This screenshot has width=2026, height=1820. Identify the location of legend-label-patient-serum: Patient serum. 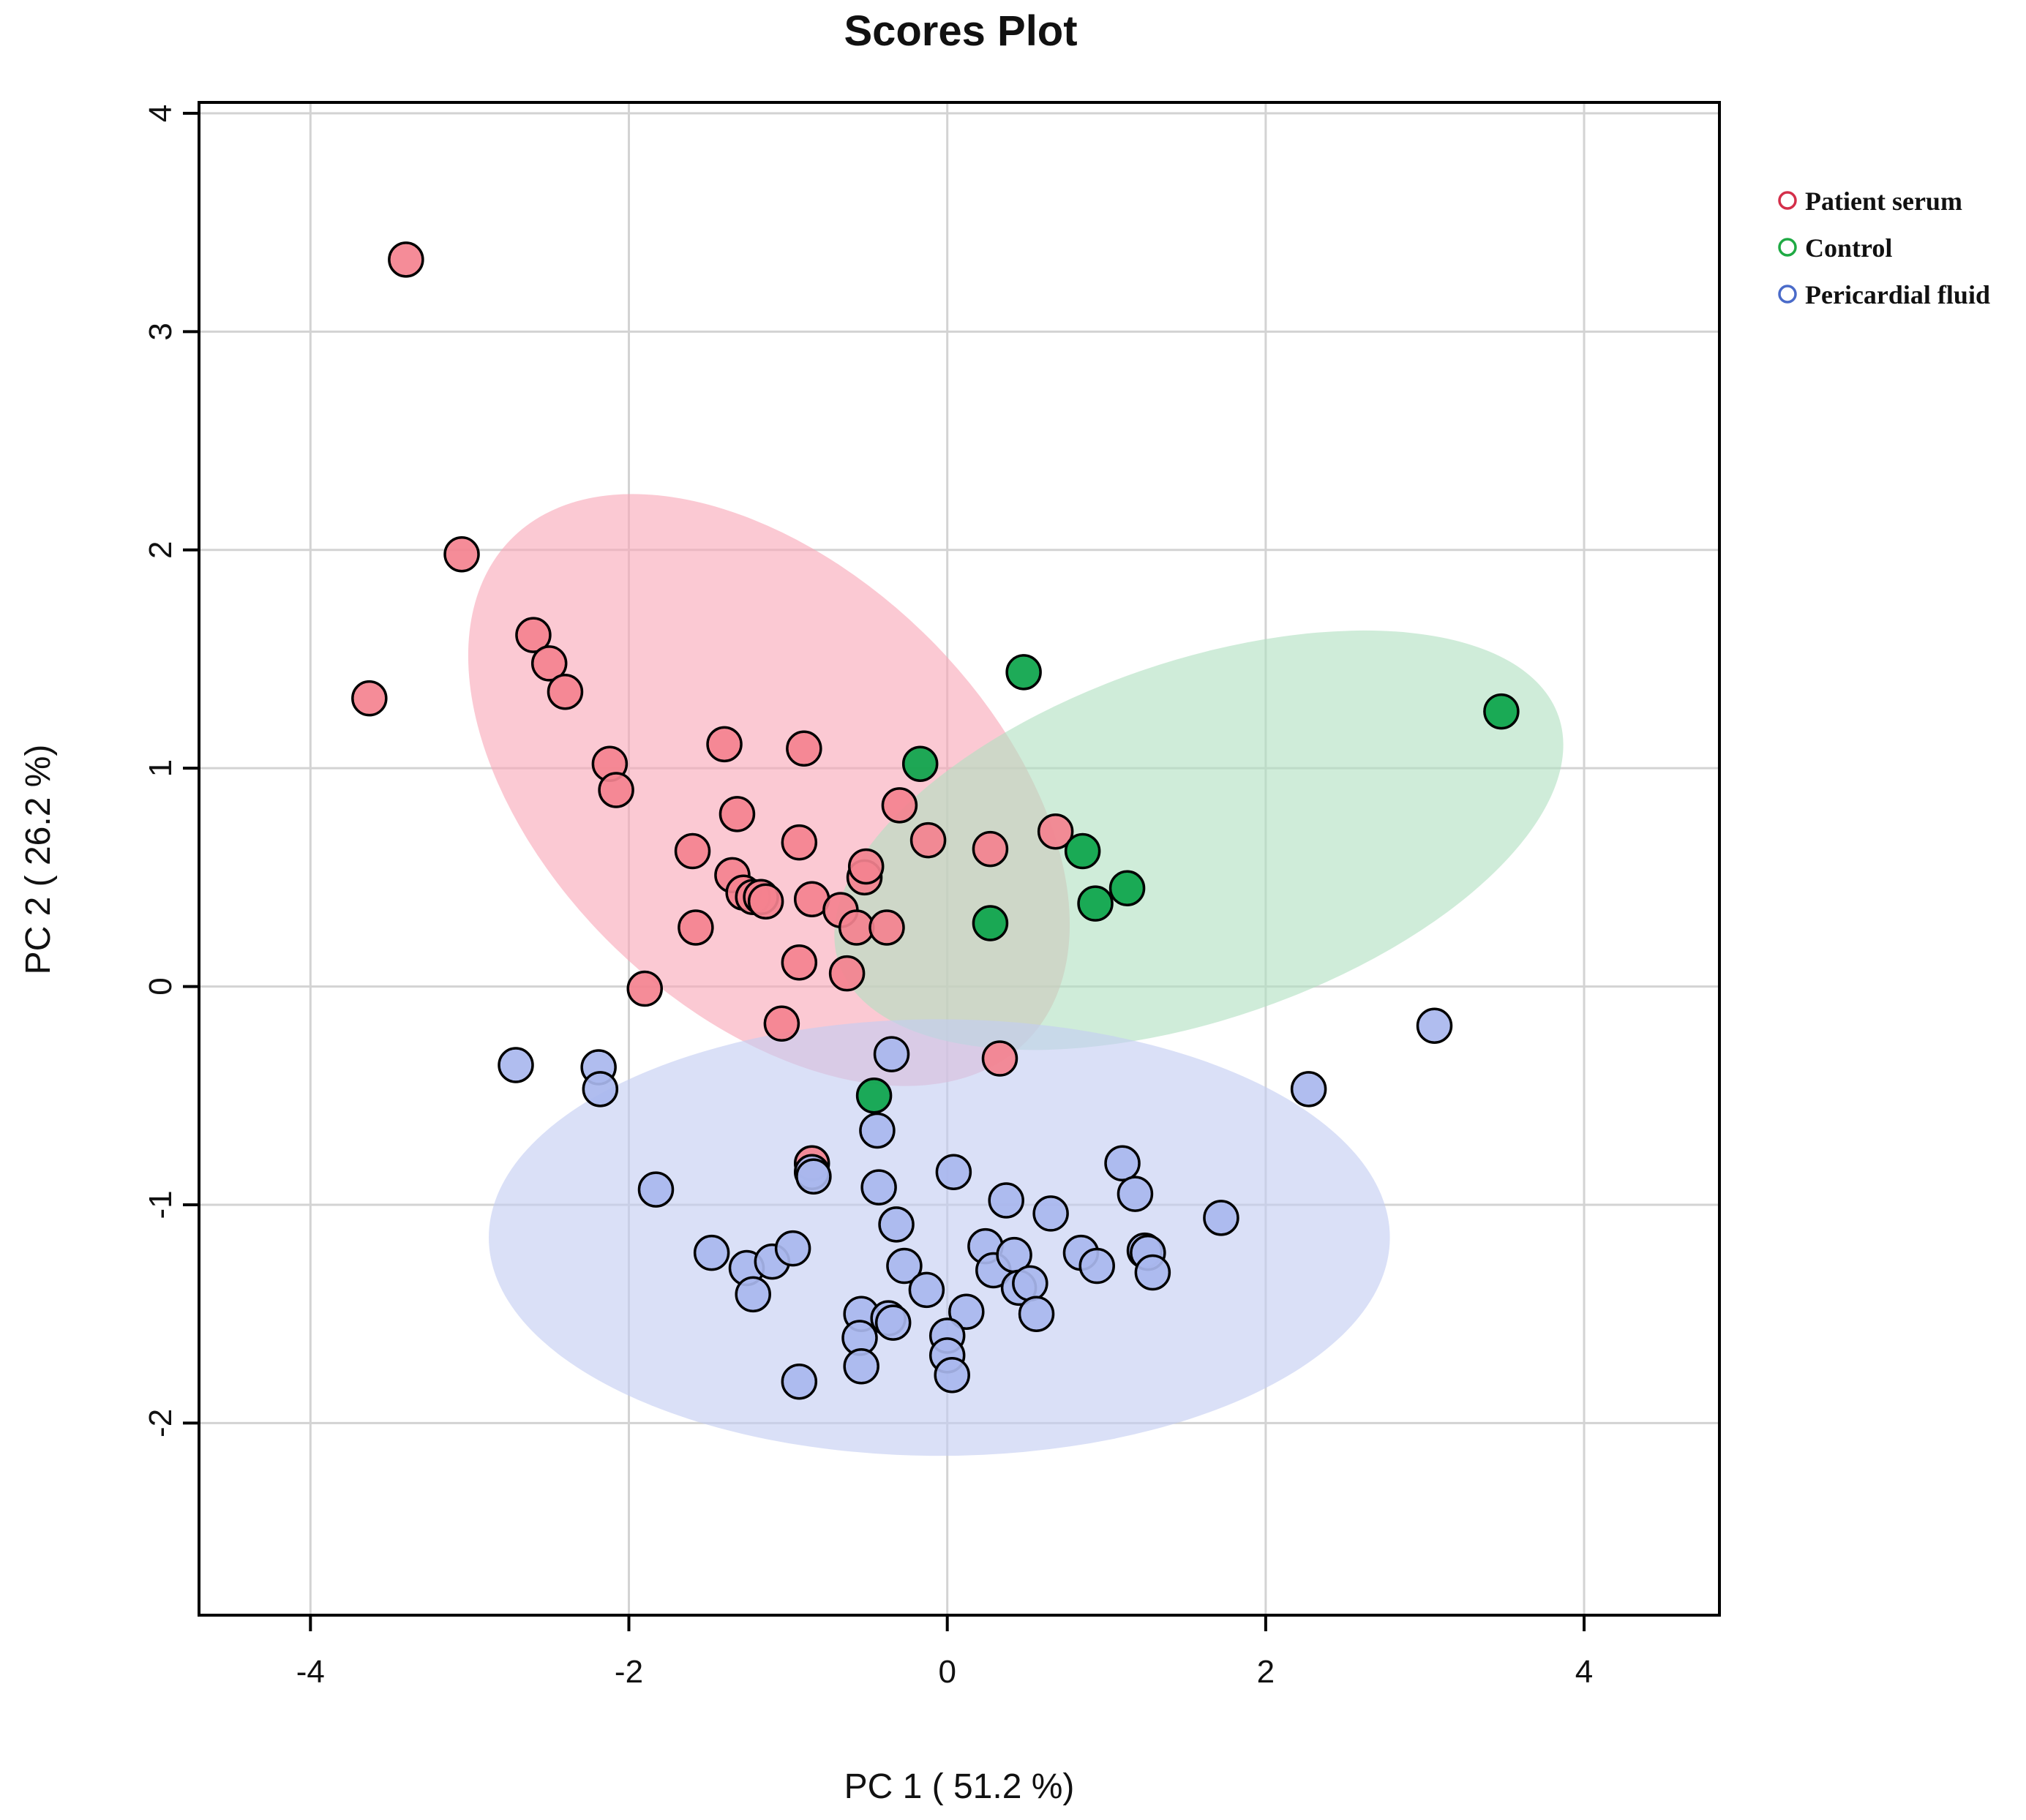
(1883, 201).